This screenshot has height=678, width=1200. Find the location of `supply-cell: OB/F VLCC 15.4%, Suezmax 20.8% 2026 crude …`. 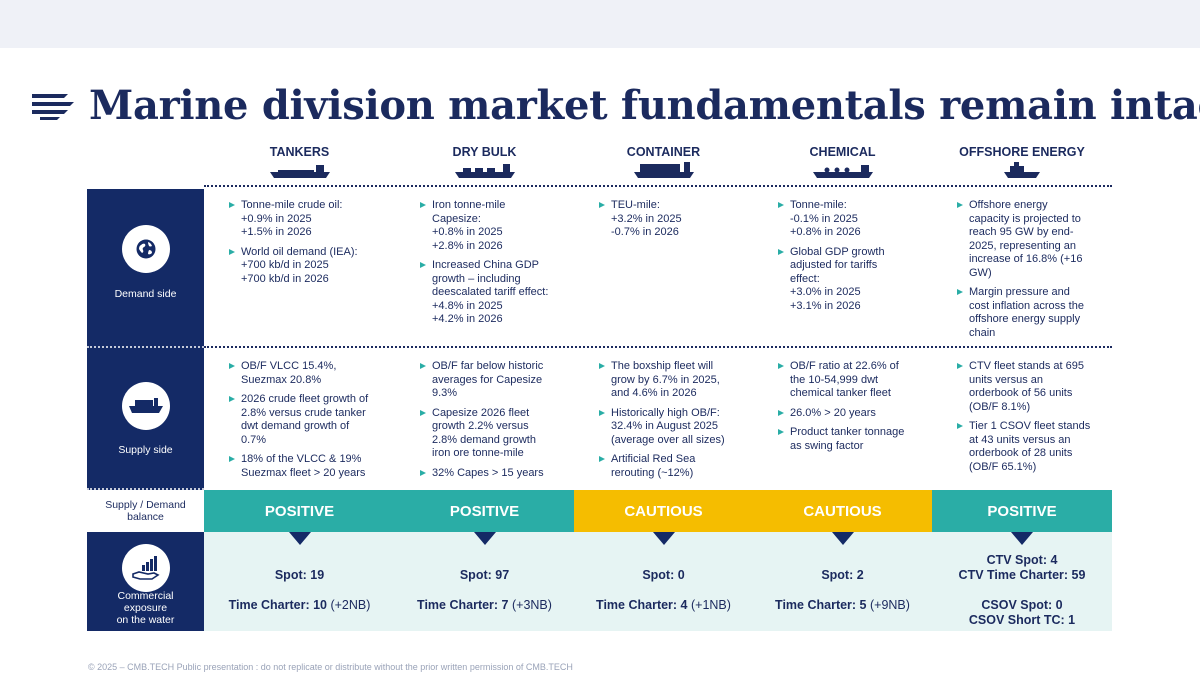

supply-cell: OB/F VLCC 15.4%, Suezmax 20.8% 2026 crude … is located at coordinates (309, 423).